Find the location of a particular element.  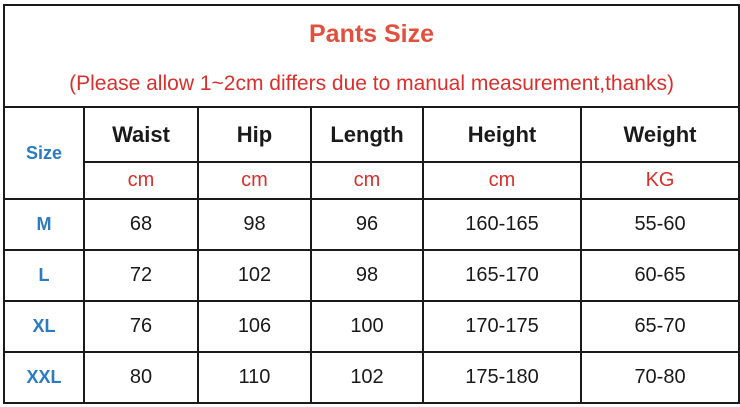

size-cell: XXL is located at coordinates (44, 377).